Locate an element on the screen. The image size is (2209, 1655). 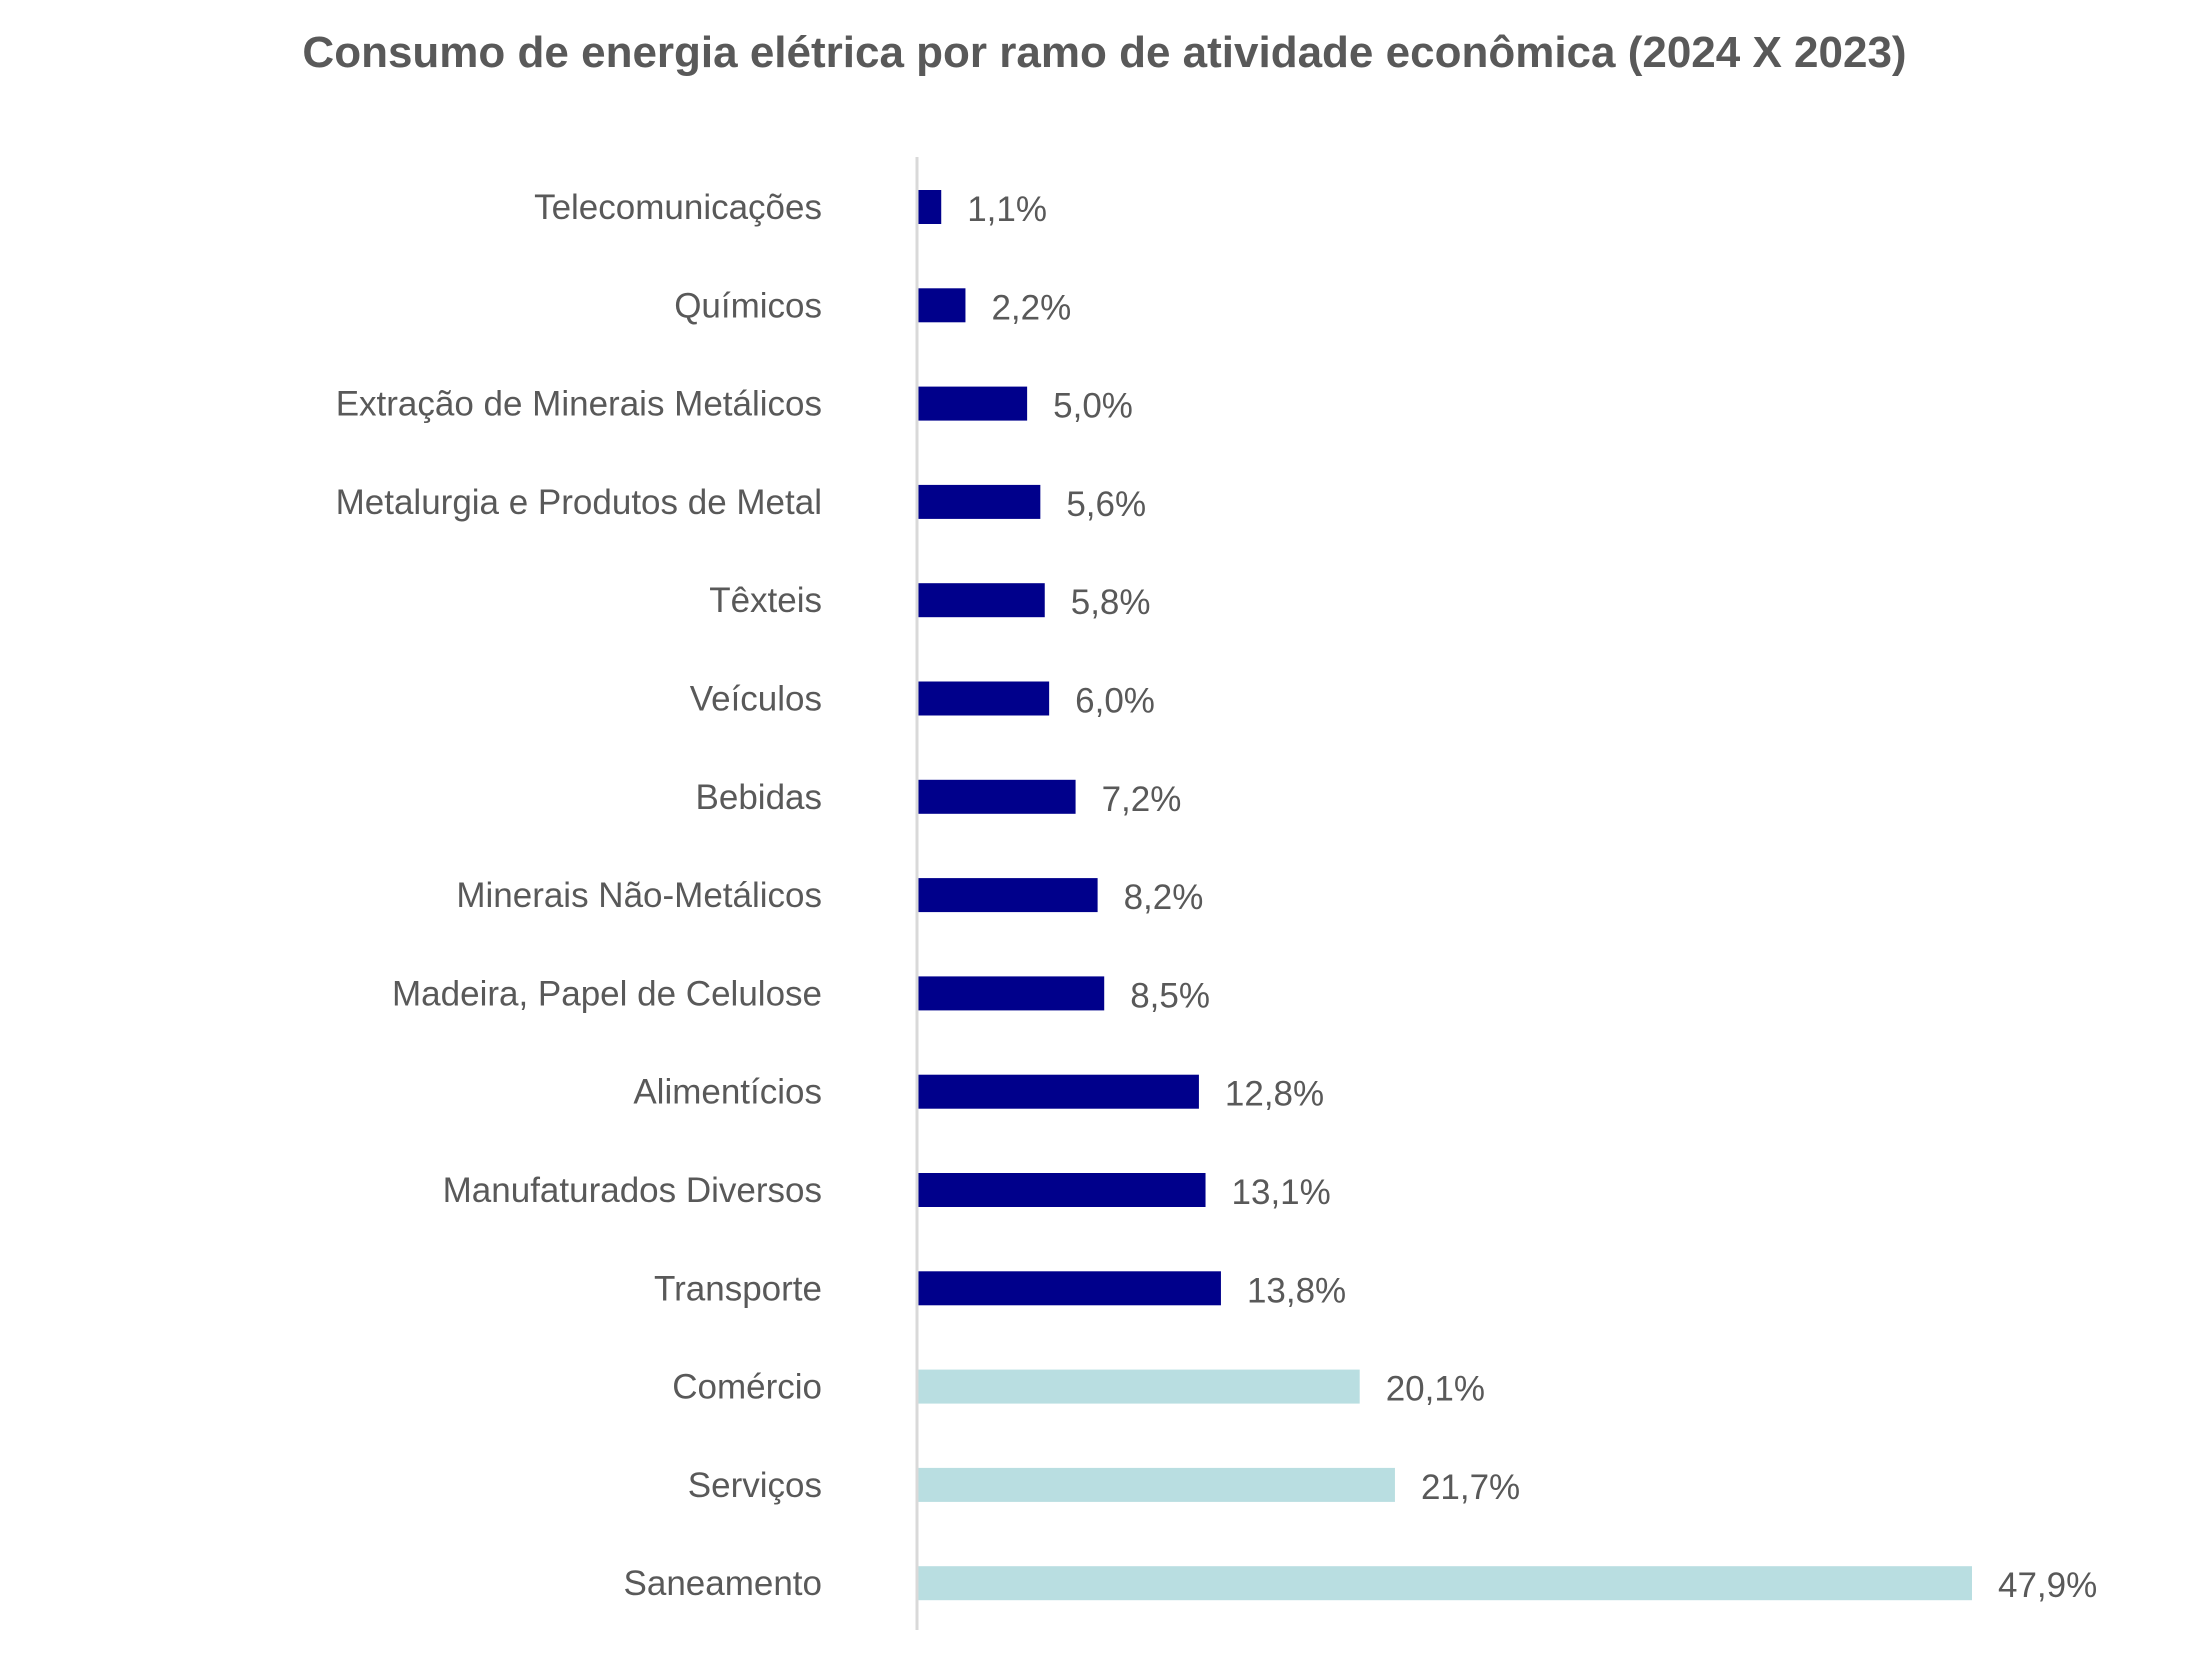
value-label: 20,1% is located at coordinates (1435, 1389).